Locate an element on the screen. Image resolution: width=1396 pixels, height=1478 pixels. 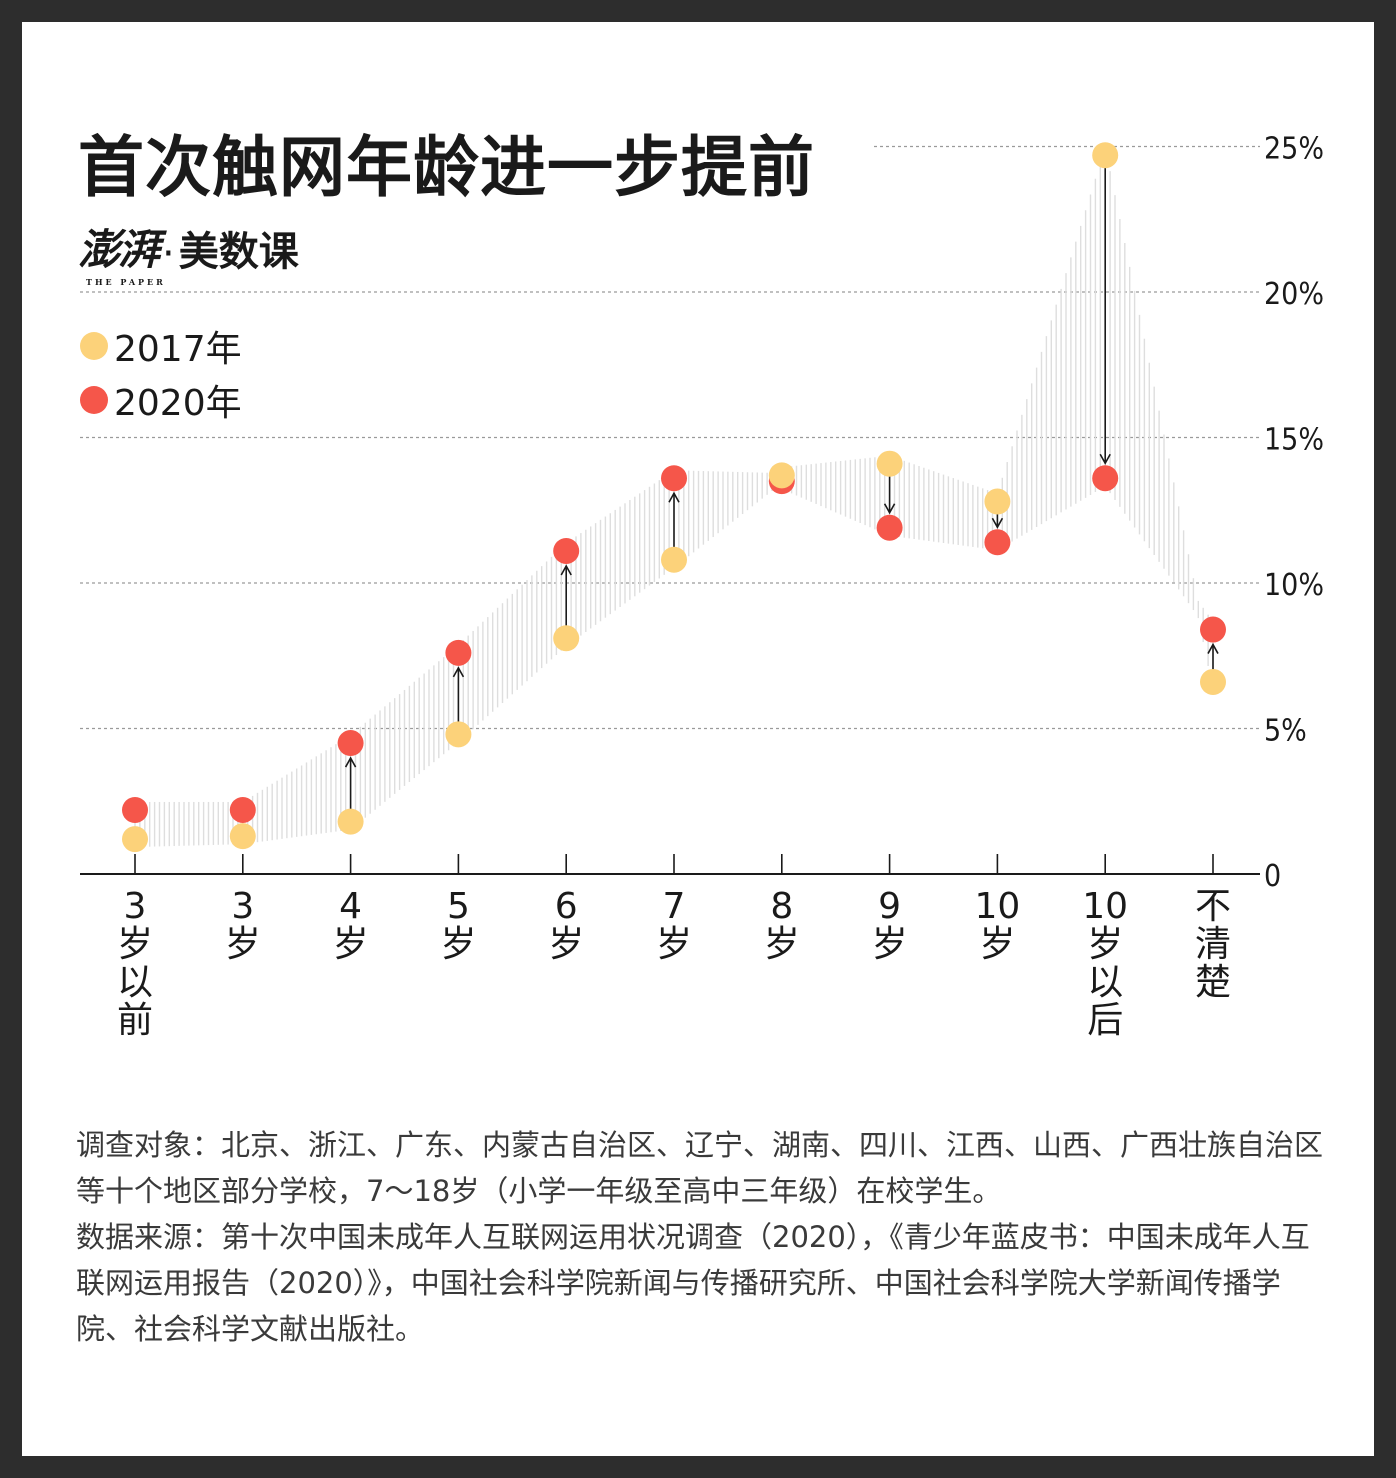
x-tick-label: 10 岁 is located at coordinates (997, 925).